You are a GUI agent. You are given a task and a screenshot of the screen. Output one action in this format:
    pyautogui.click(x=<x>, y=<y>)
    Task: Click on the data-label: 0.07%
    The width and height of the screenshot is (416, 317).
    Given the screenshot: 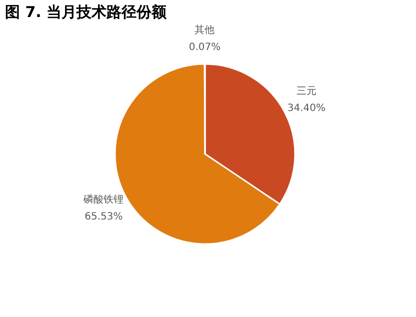 What is the action you would take?
    pyautogui.click(x=204, y=47)
    